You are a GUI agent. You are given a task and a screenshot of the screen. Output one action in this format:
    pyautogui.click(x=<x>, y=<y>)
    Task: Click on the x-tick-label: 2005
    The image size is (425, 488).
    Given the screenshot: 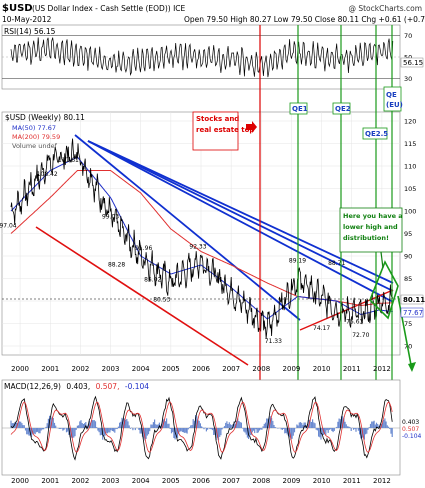 What is the action you would take?
    pyautogui.click(x=171, y=369)
    